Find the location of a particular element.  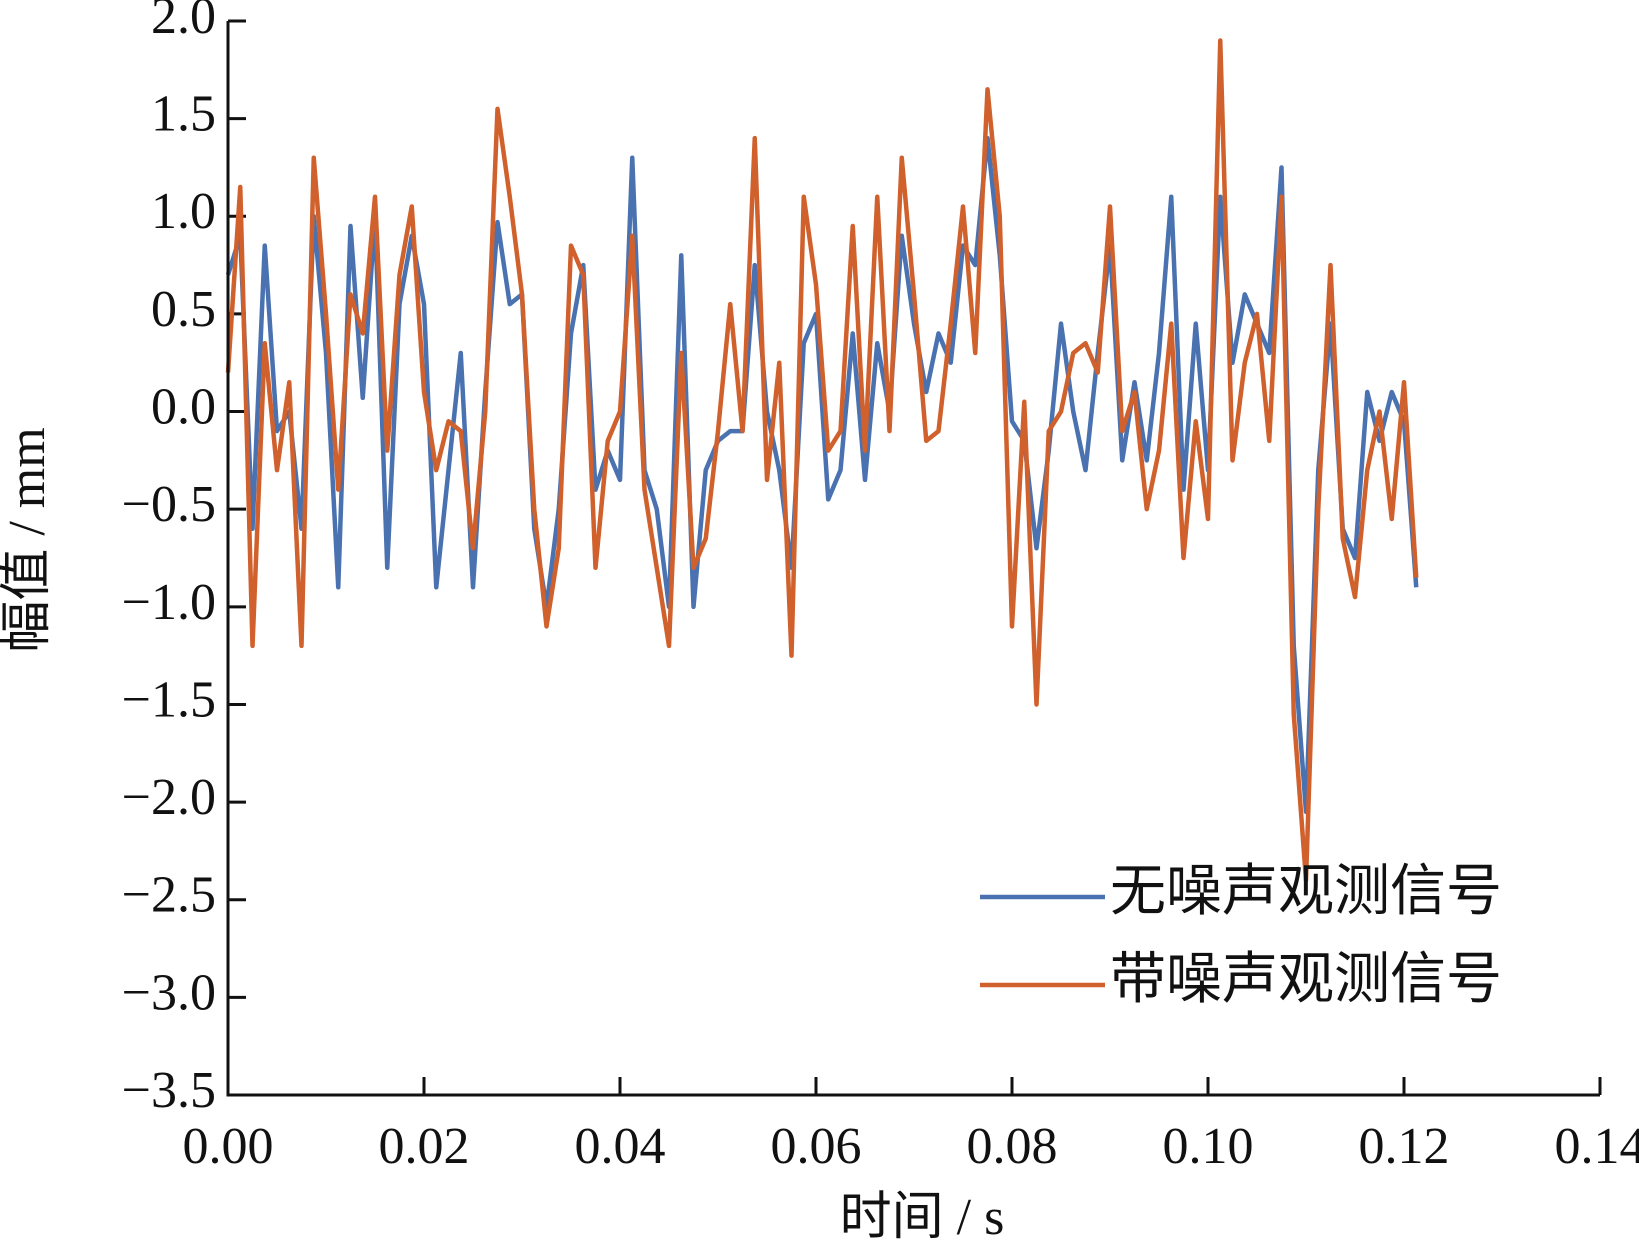

y-tick-label: 1.5 is located at coordinates (183, 114).